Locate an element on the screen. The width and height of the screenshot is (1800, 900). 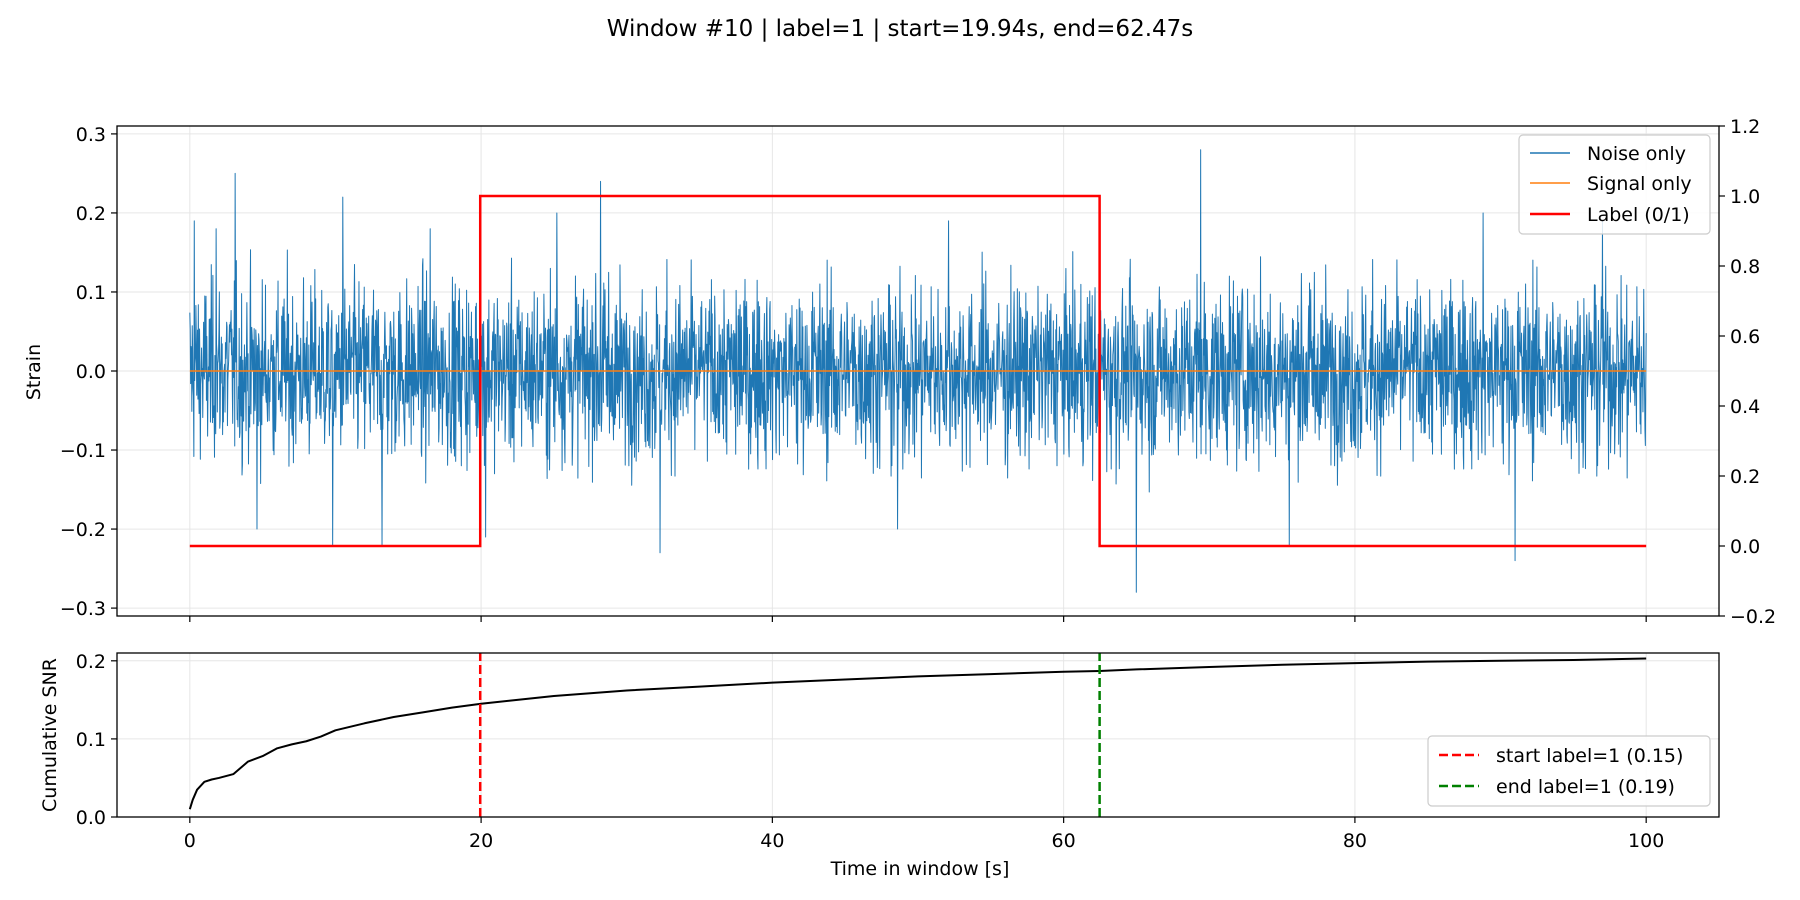
strain-y-tick-label-0: −0.3 is located at coordinates (83, 609).